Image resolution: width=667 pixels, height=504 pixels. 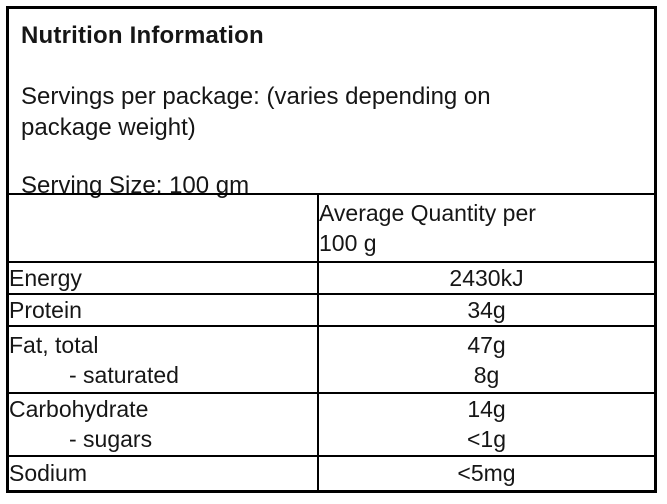 I want to click on table-row: Fat, total - saturated 47g 8g, so click(x=331, y=359).